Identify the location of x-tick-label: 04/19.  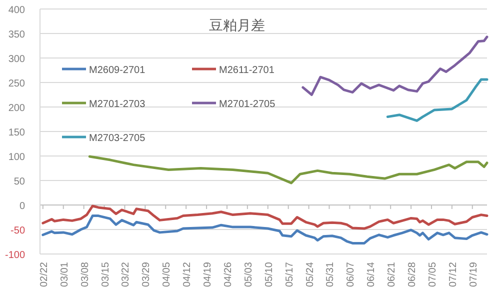
(208, 275).